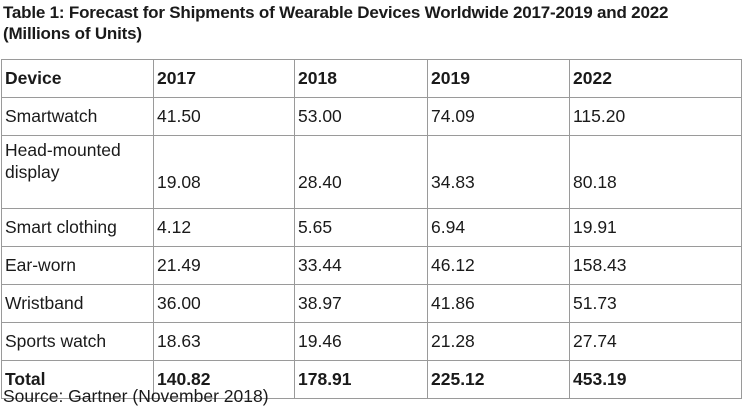  What do you see at coordinates (361, 116) in the screenshot?
I see `value-cell: 53.00` at bounding box center [361, 116].